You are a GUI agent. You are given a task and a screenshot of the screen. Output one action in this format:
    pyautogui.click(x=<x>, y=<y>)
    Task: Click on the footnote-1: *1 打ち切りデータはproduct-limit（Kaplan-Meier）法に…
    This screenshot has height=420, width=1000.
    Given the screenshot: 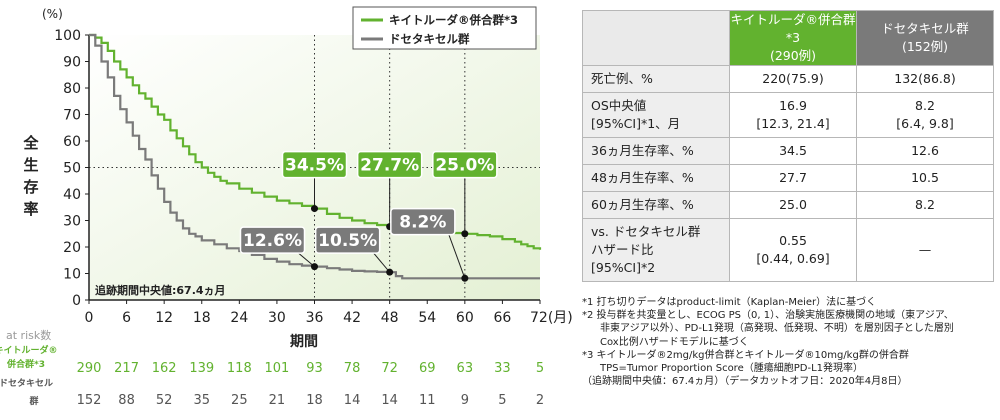 What is the action you would take?
    pyautogui.click(x=729, y=302)
    